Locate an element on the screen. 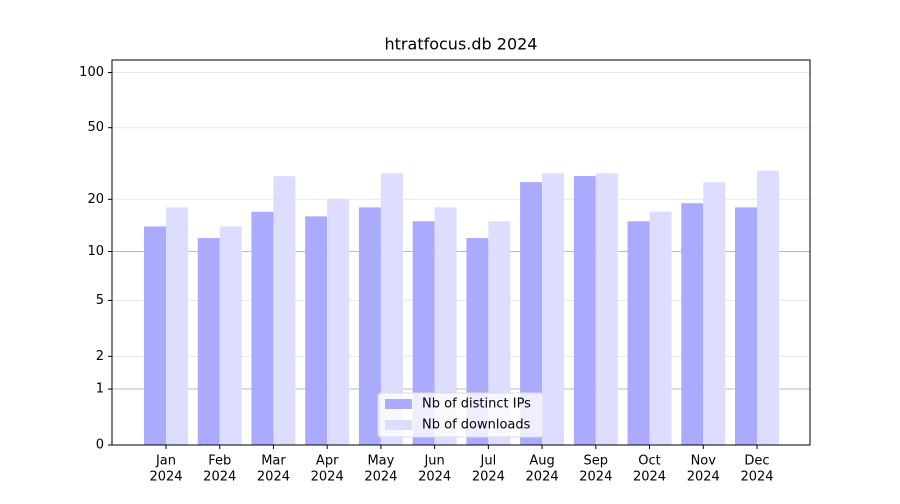  x-tick-label: Jul is located at coordinates (488, 461).